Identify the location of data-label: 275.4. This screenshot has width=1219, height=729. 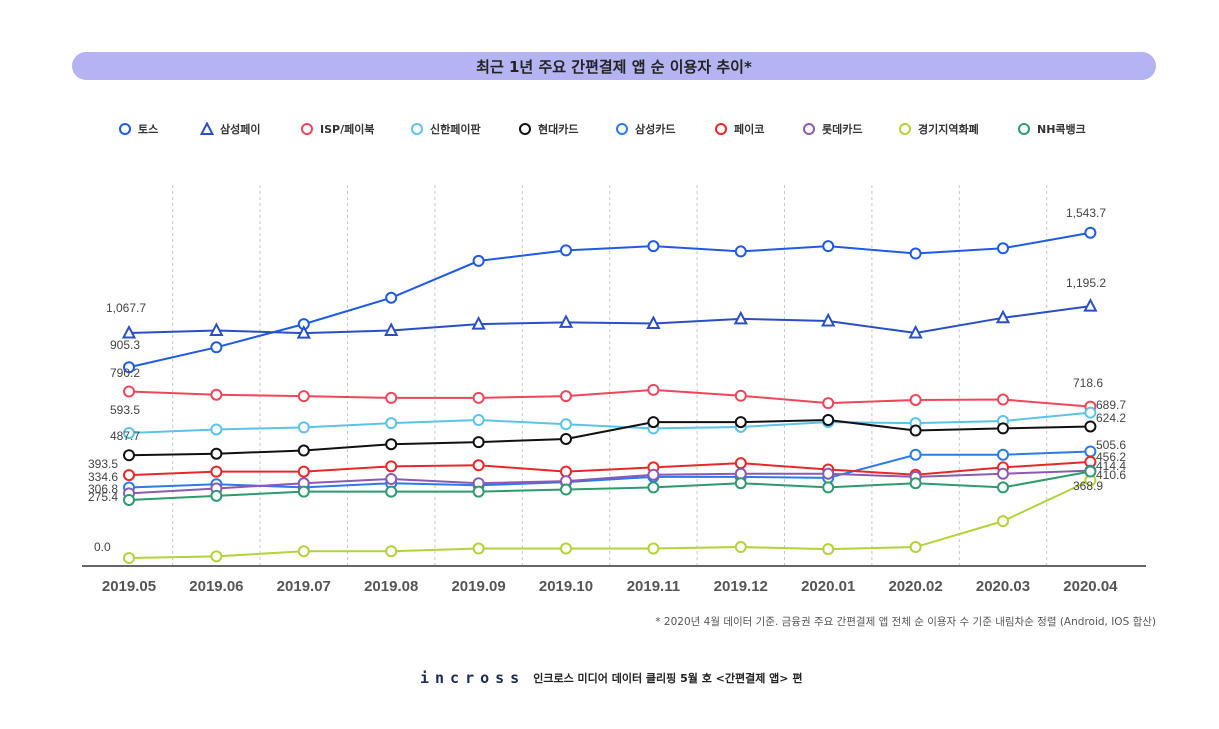
(103, 497).